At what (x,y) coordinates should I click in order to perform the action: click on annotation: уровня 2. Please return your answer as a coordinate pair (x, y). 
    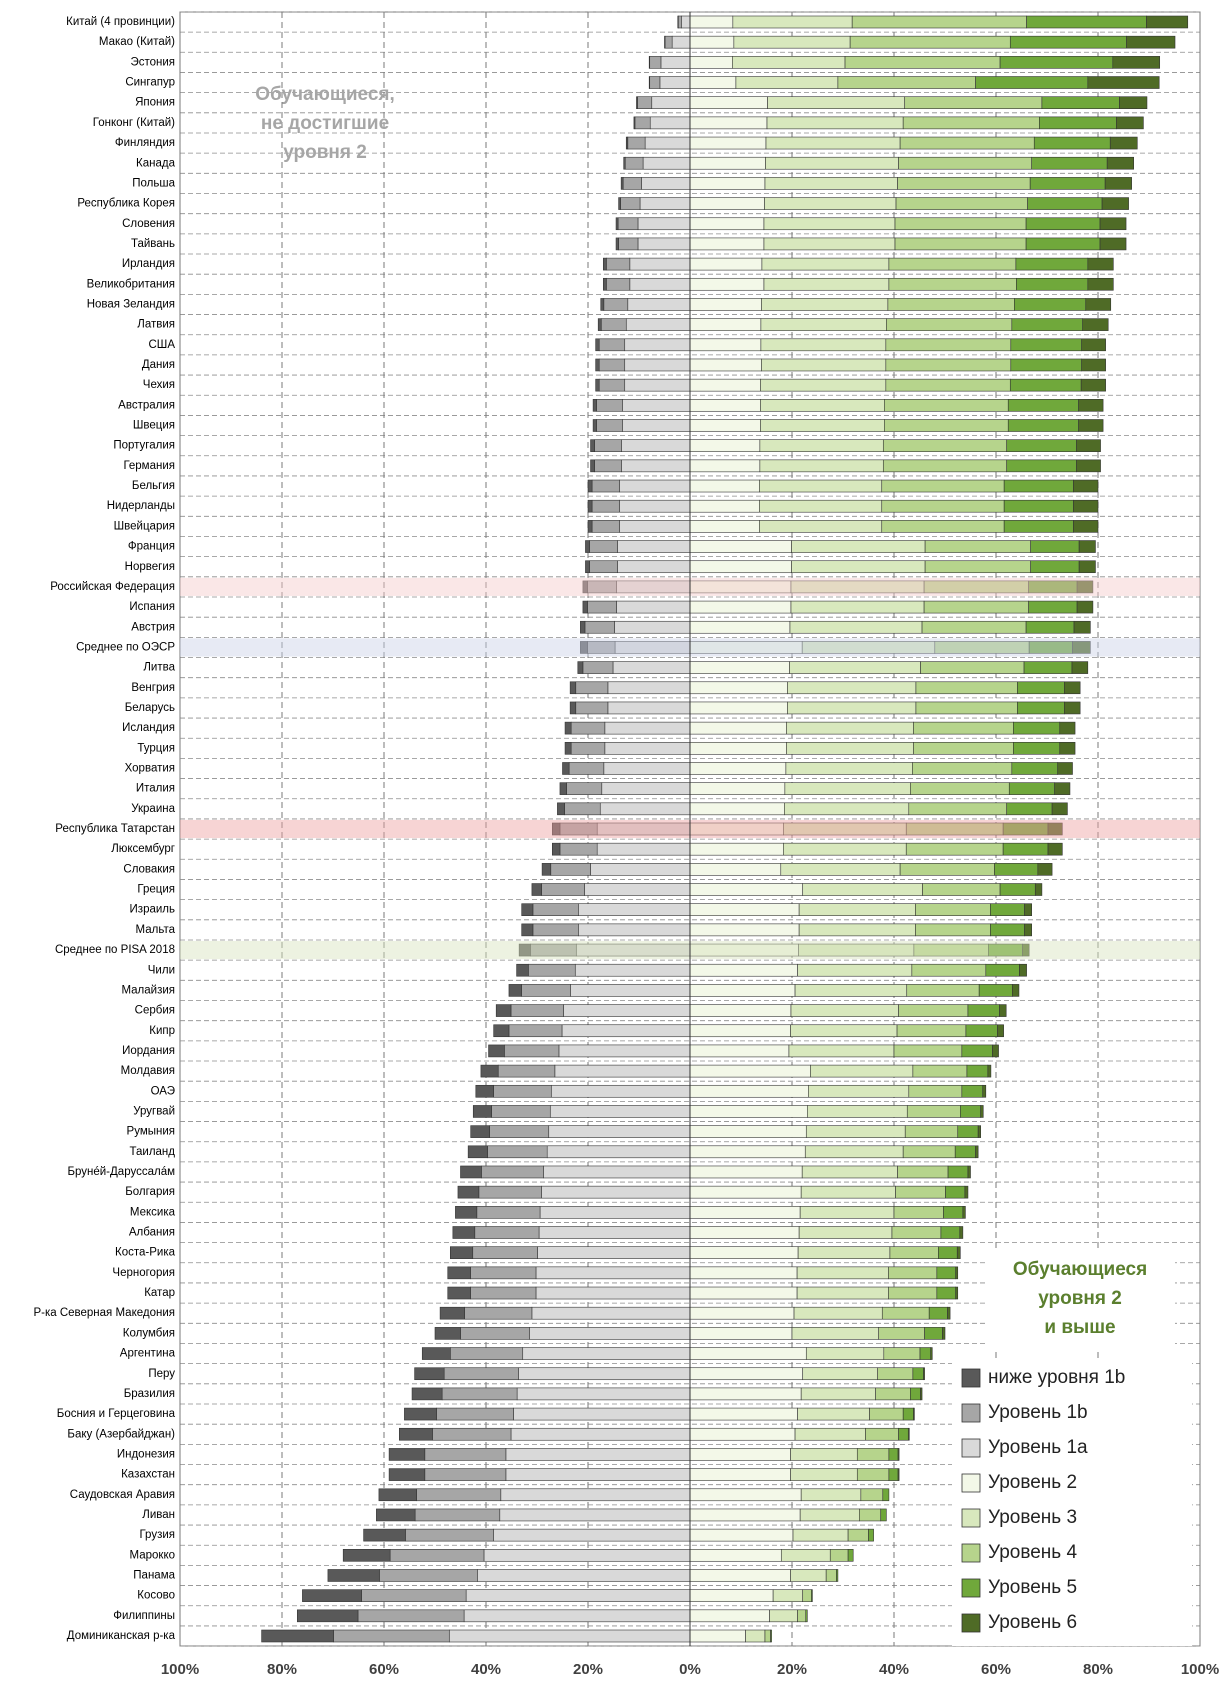
    Looking at the image, I should click on (1080, 1298).